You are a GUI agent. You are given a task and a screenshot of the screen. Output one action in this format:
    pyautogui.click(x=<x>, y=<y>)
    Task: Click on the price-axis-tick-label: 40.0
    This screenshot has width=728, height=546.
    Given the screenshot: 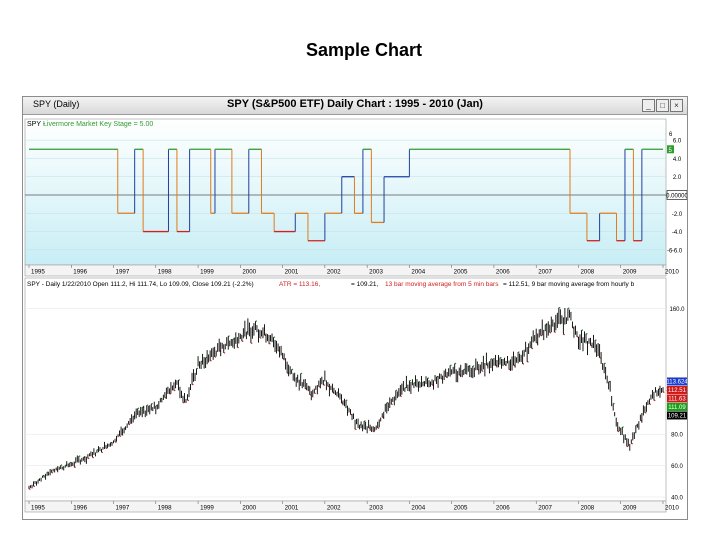 What is the action you would take?
    pyautogui.click(x=677, y=499)
    